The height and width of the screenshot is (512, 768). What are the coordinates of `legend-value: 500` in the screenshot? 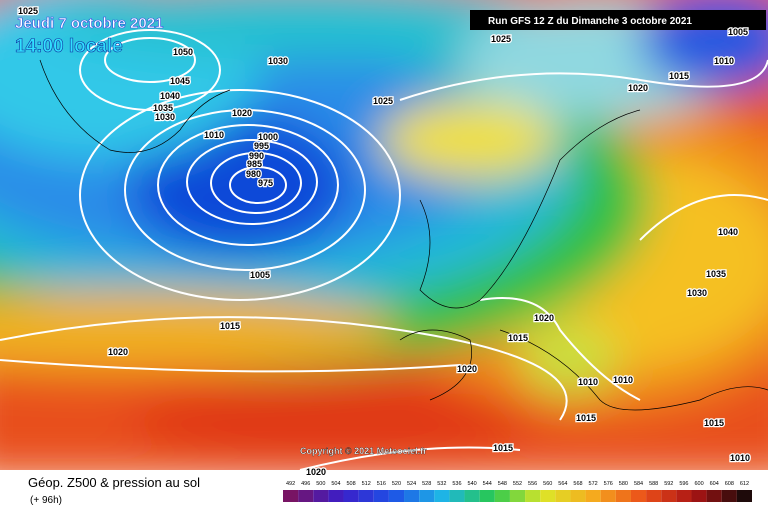 It's located at (320, 484).